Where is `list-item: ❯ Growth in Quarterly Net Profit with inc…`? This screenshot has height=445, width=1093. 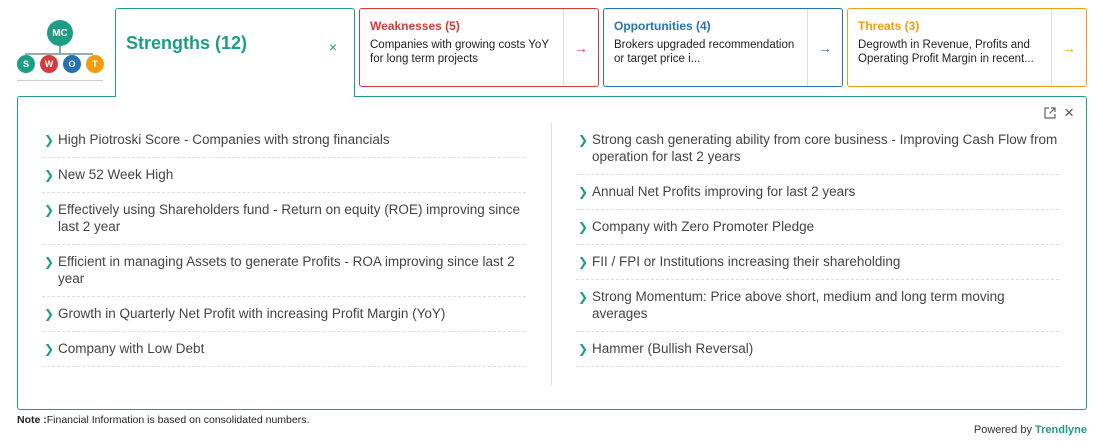
list-item: ❯ Growth in Quarterly Net Profit with inc… is located at coordinates (284, 314).